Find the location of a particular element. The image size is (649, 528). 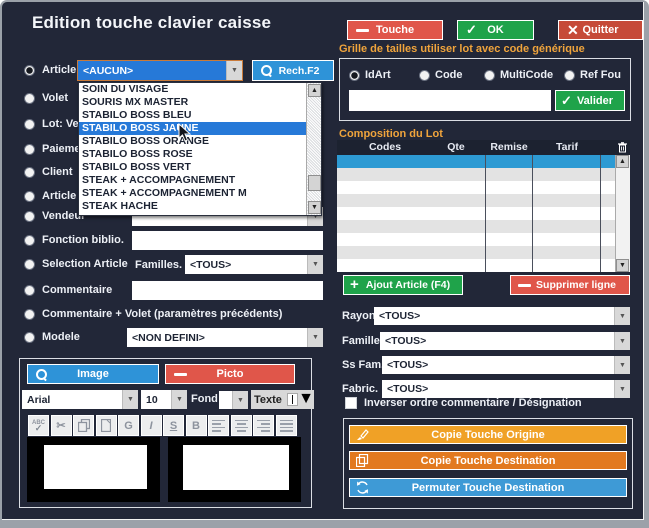

valider-button: ✓ Valider is located at coordinates (590, 100).